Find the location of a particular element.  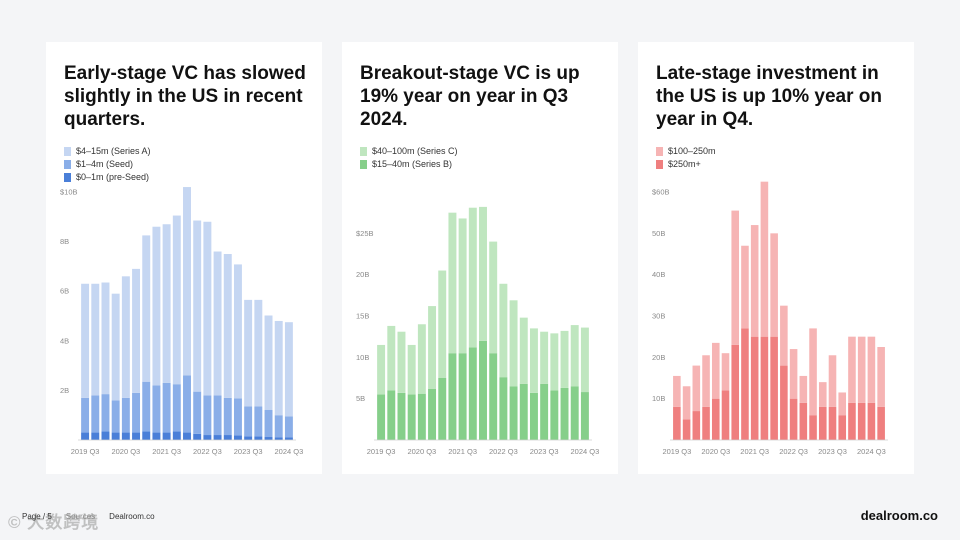

watermark: © 大数跨境 is located at coordinates (54, 522).